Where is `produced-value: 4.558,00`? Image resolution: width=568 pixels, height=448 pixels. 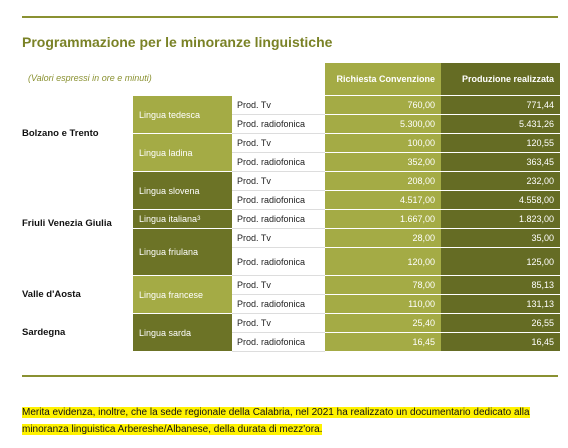
produced-value: 4.558,00 is located at coordinates (500, 200).